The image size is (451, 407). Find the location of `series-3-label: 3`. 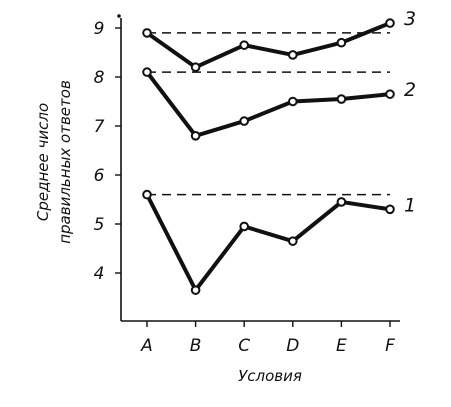

series-3-label: 3 is located at coordinates (410, 19).